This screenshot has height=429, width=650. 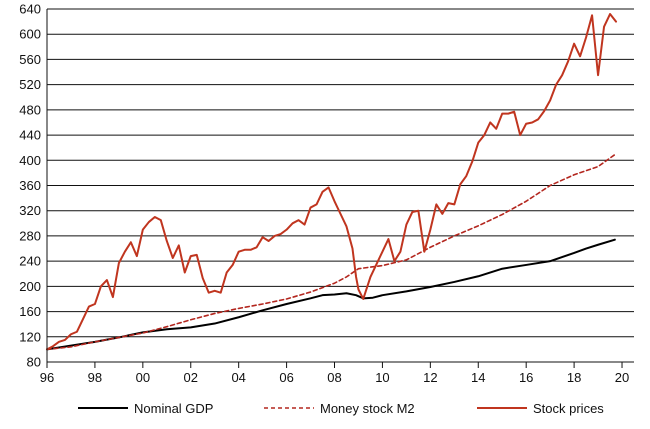 What do you see at coordinates (30, 109) in the screenshot?
I see `y-tick-label: 480` at bounding box center [30, 109].